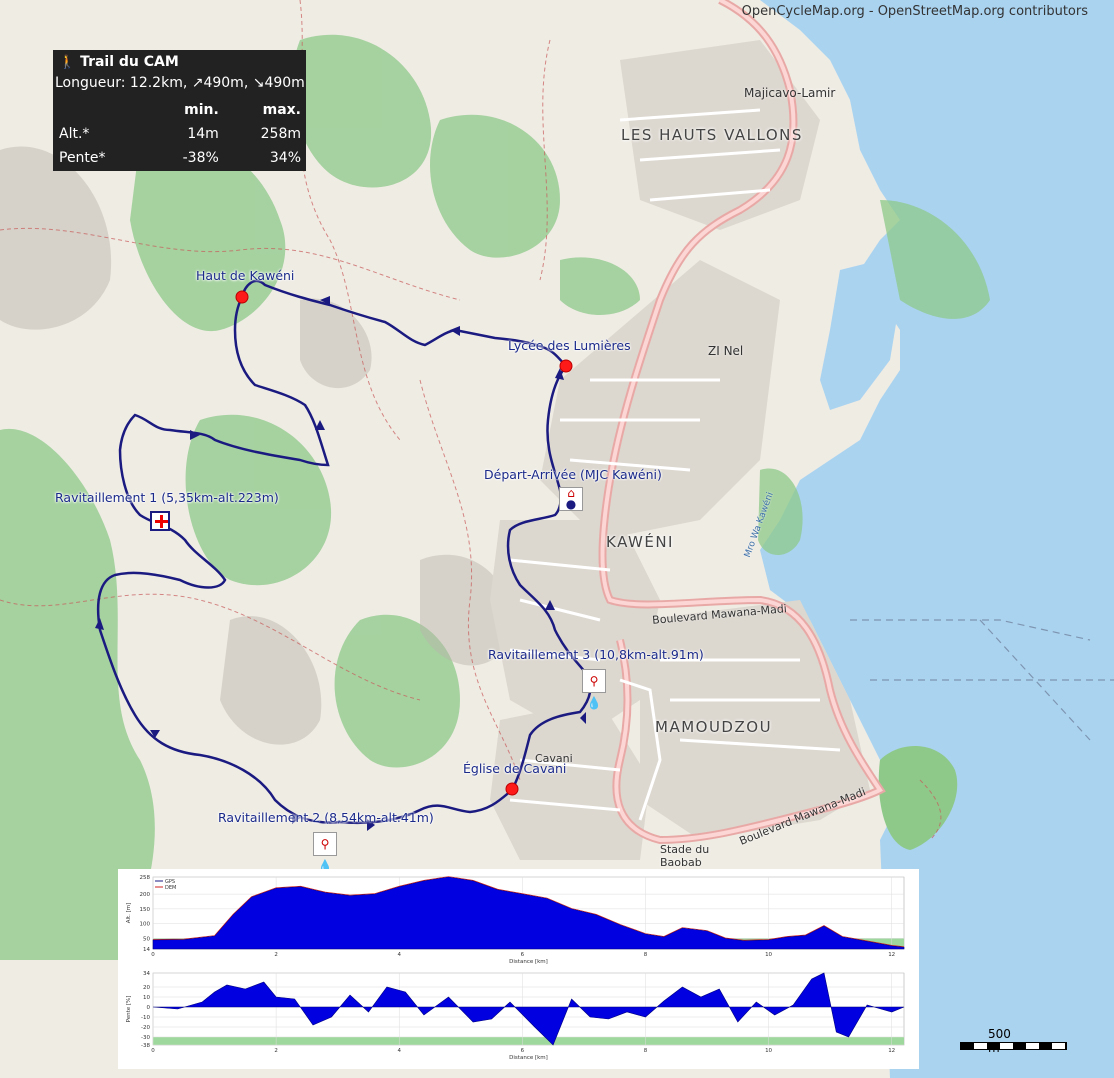 Image resolution: width=1114 pixels, height=1078 pixels. I want to click on table-row: Alt.* 14m 258m, so click(180, 134).